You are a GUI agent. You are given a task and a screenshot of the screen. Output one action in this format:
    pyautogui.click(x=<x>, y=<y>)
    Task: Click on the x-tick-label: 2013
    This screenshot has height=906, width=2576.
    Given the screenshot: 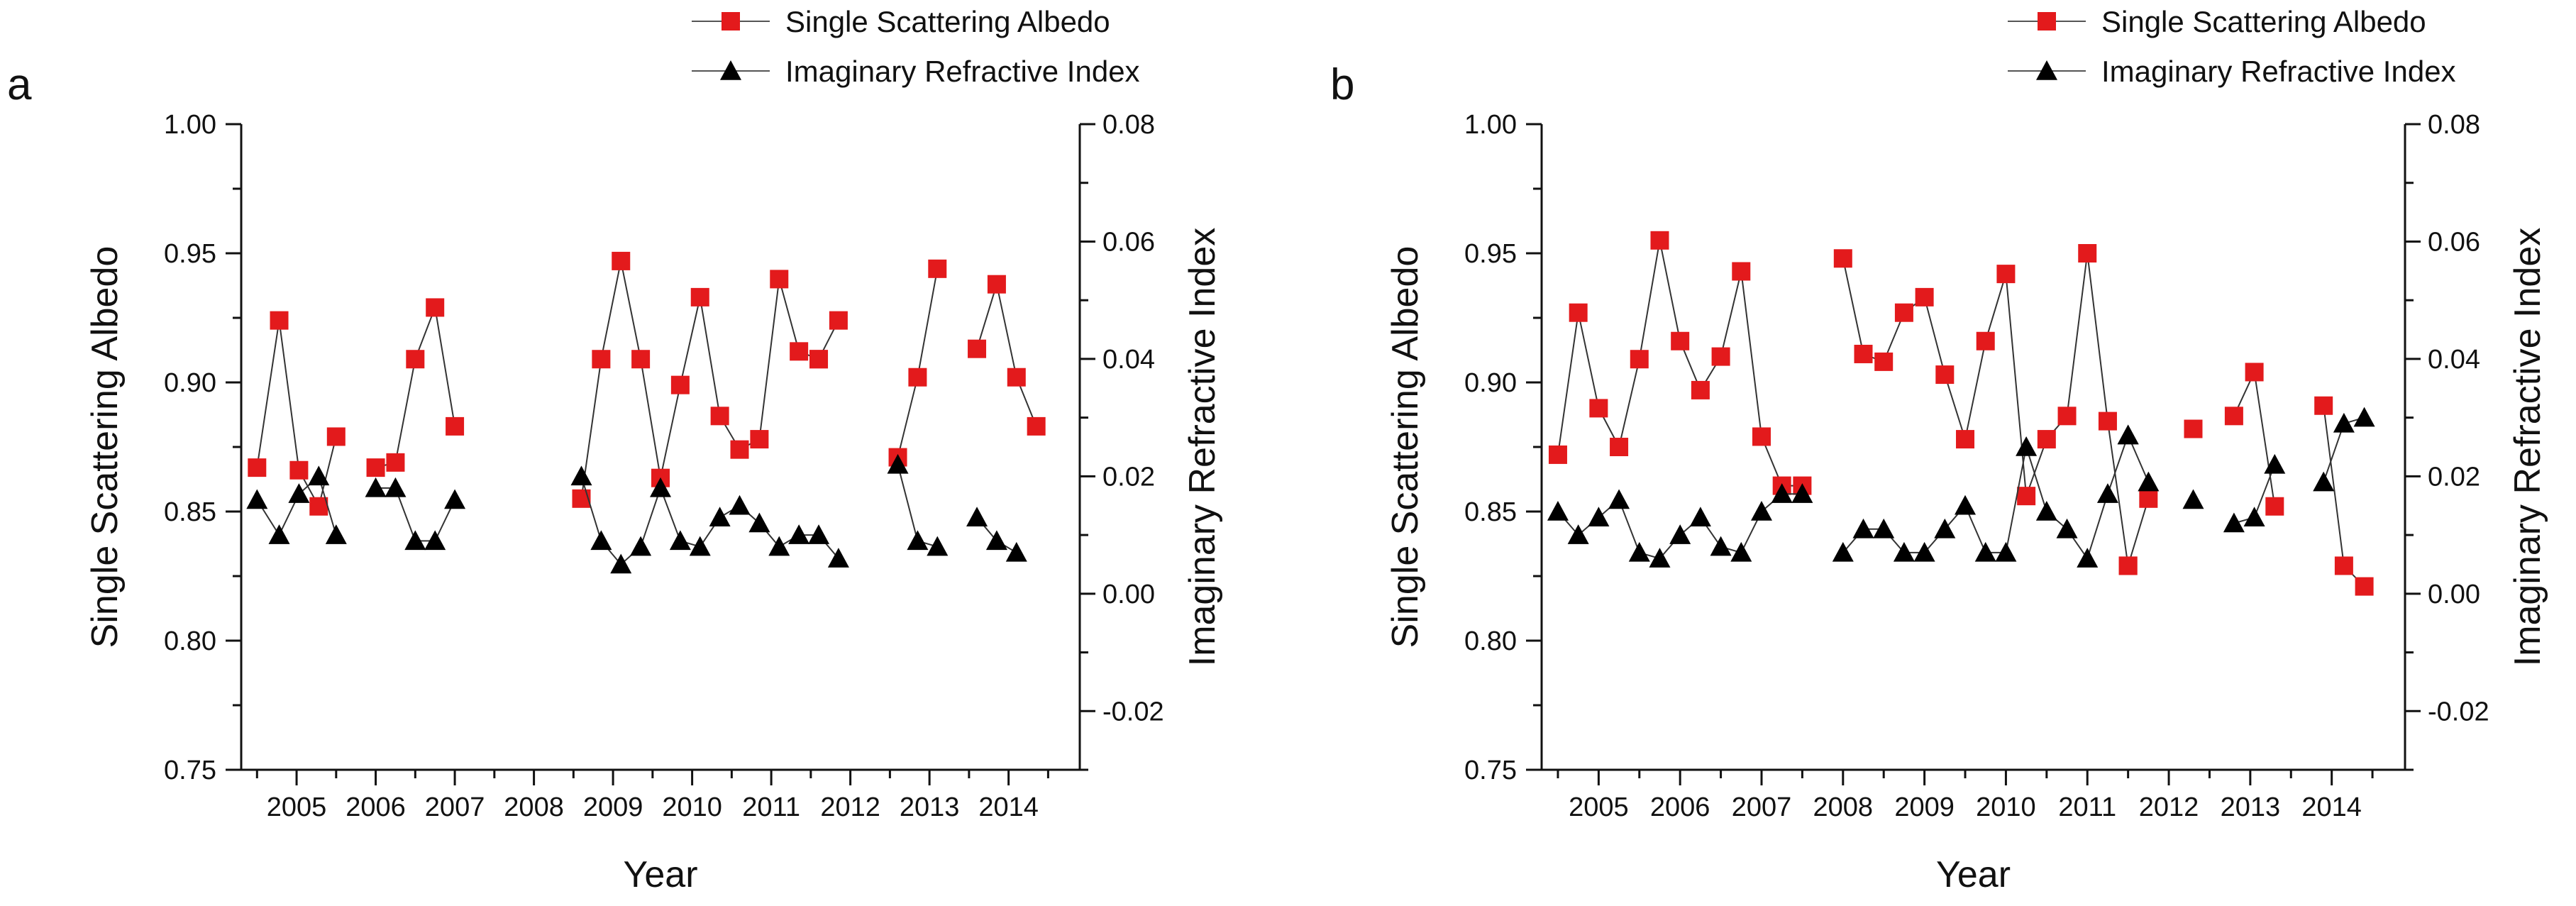 What is the action you would take?
    pyautogui.click(x=2251, y=807)
    